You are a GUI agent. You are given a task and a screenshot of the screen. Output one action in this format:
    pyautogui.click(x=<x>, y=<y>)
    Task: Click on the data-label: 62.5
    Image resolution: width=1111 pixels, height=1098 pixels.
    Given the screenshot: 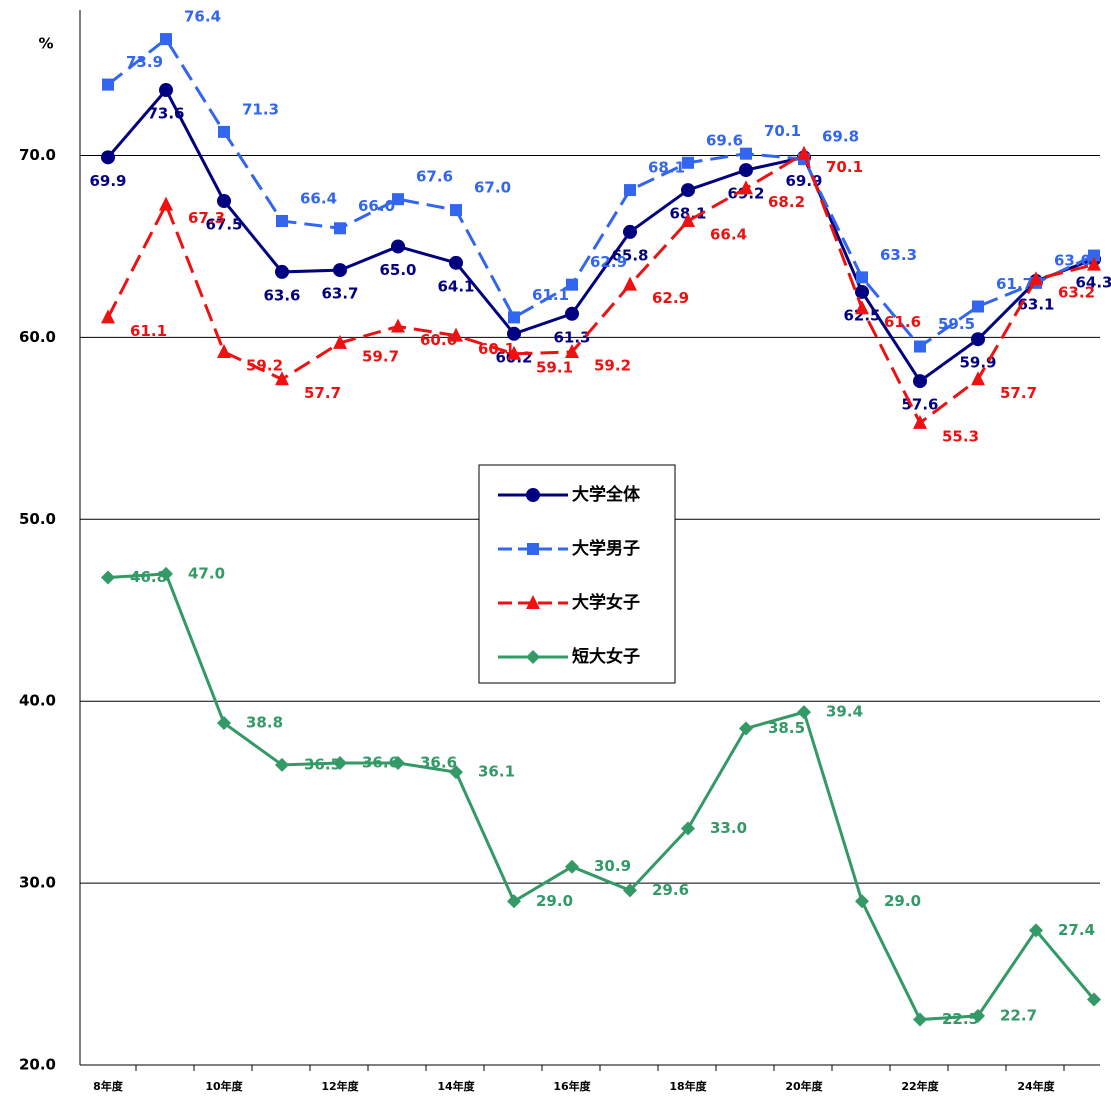 What is the action you would take?
    pyautogui.click(x=861, y=315)
    